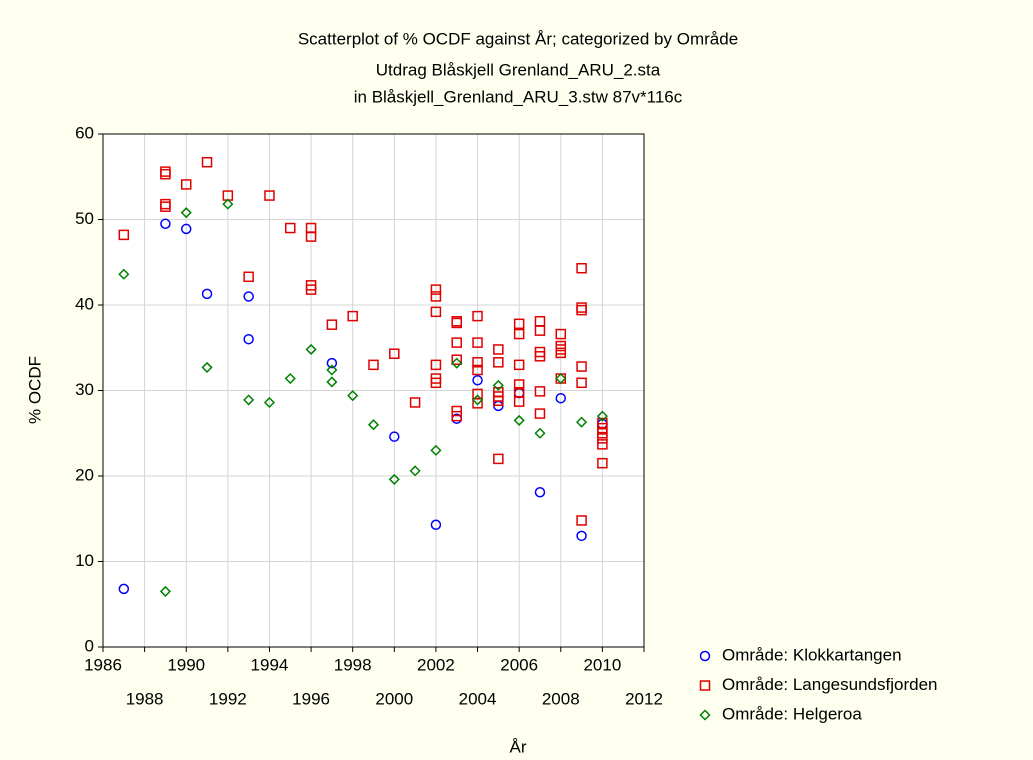 This screenshot has width=1033, height=760. Describe the element at coordinates (228, 698) in the screenshot. I see `x-tick-label: 1992` at that location.